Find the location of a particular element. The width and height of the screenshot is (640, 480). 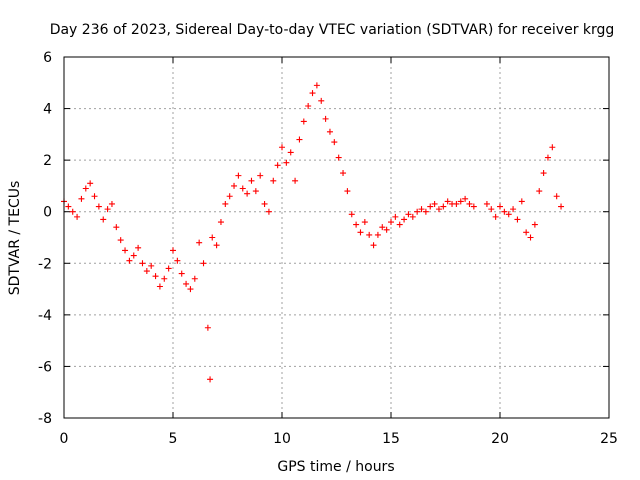

y-tick-label: -8 is located at coordinates (45, 419).